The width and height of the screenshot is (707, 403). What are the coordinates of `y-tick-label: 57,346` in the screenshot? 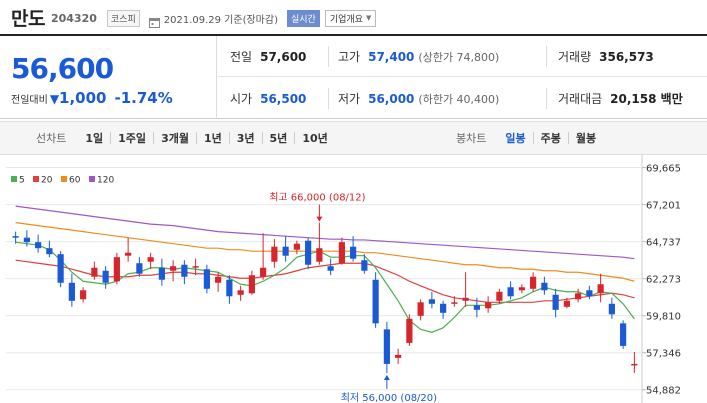 It's located at (663, 354).